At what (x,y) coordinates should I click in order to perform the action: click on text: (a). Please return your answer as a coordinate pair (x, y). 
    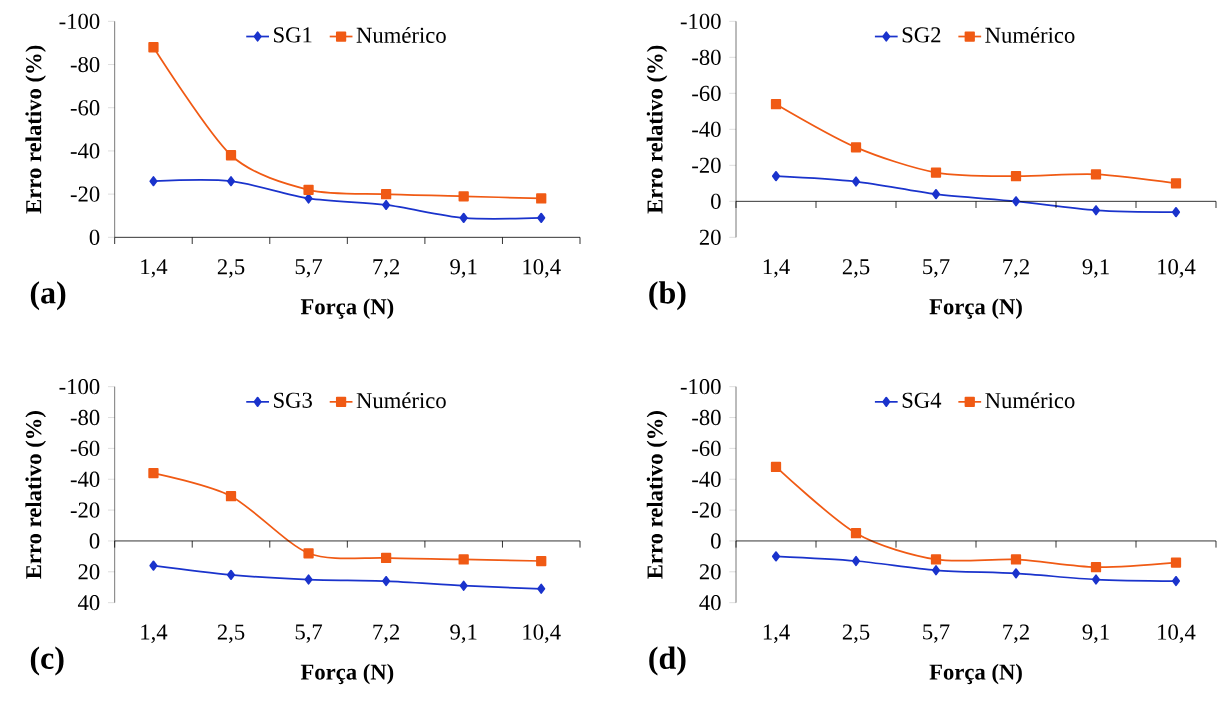
    Looking at the image, I should click on (48, 296).